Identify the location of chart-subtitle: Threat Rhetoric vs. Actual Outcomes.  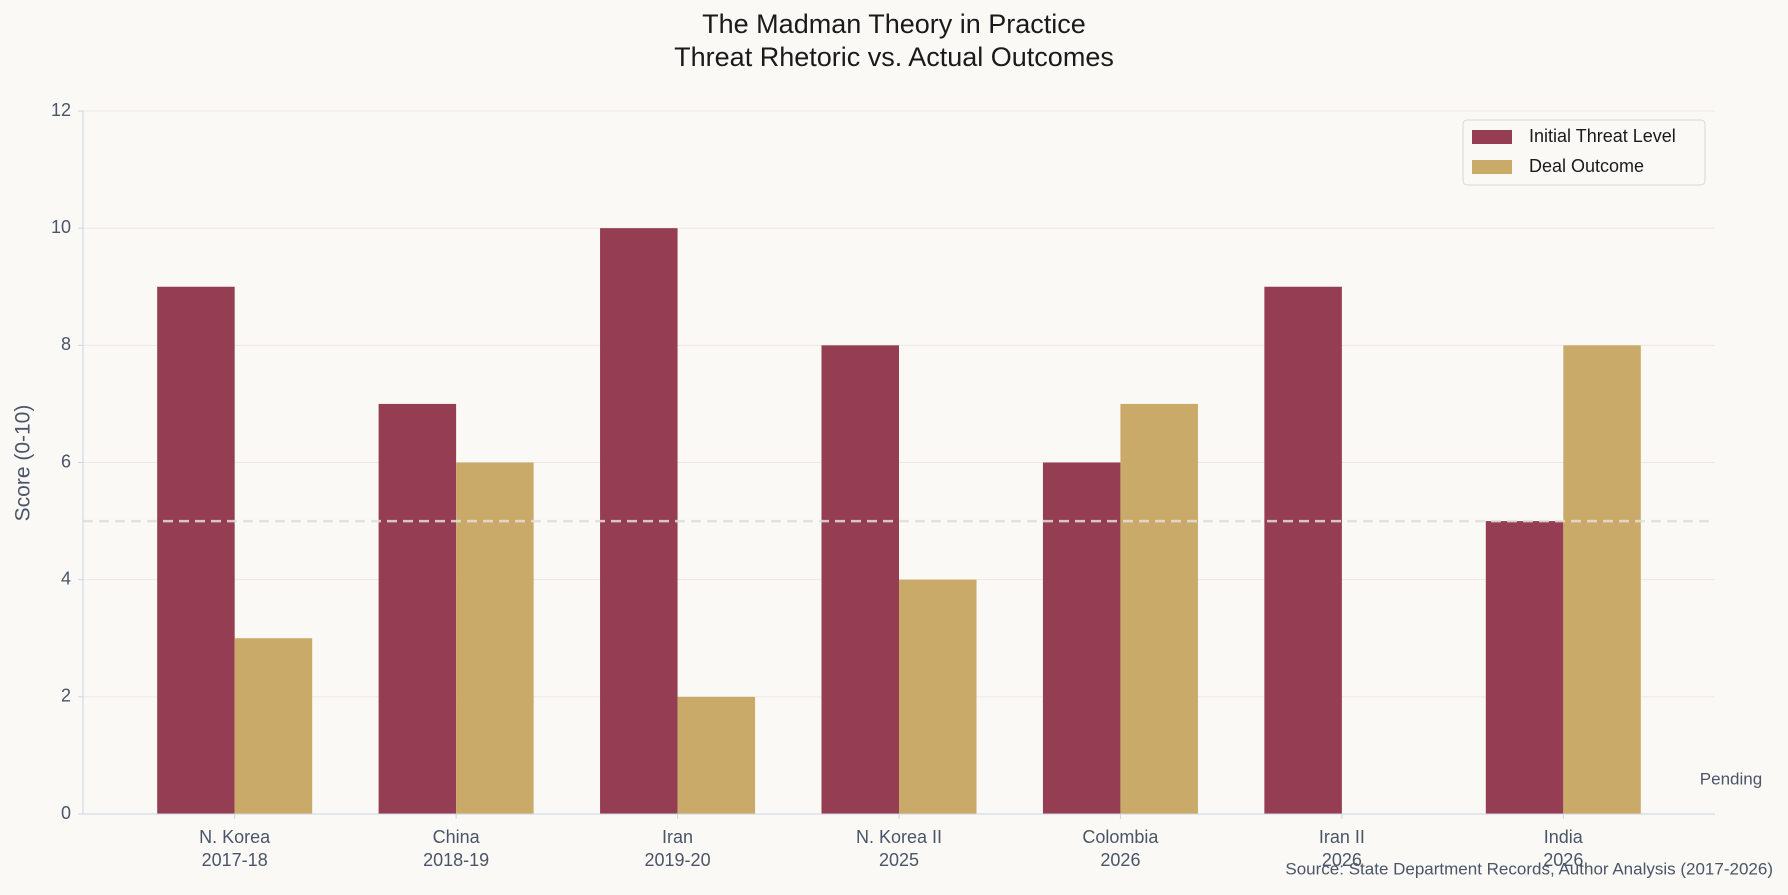
(894, 57).